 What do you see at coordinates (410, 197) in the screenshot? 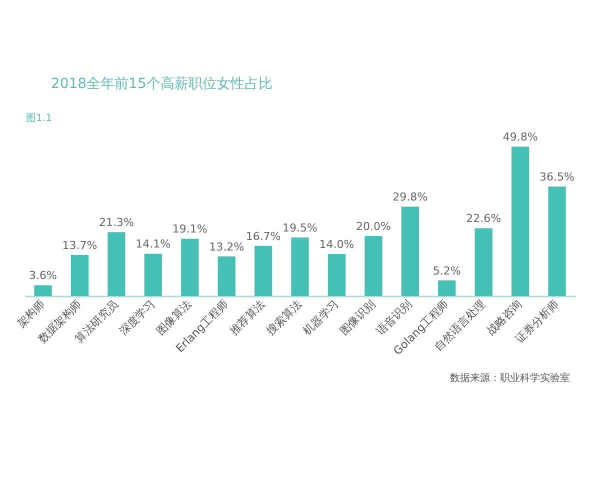
I see `data-label: 29.8%` at bounding box center [410, 197].